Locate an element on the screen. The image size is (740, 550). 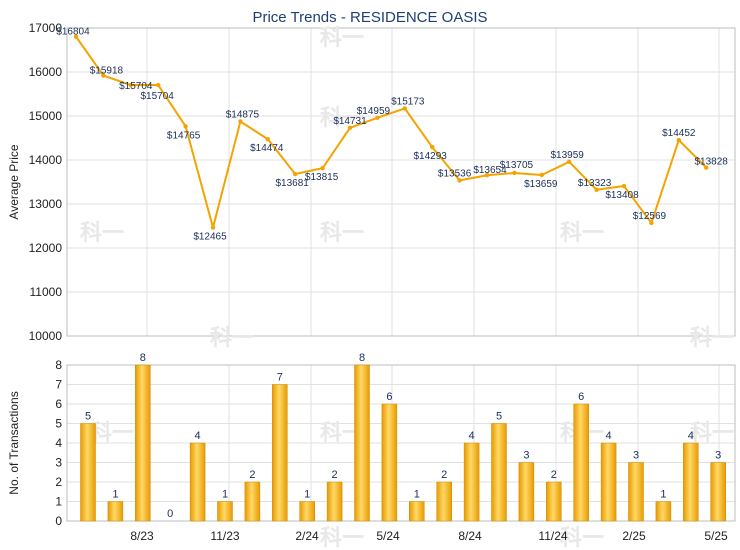
transactions-x-tick-label: 5/25 is located at coordinates (716, 536).